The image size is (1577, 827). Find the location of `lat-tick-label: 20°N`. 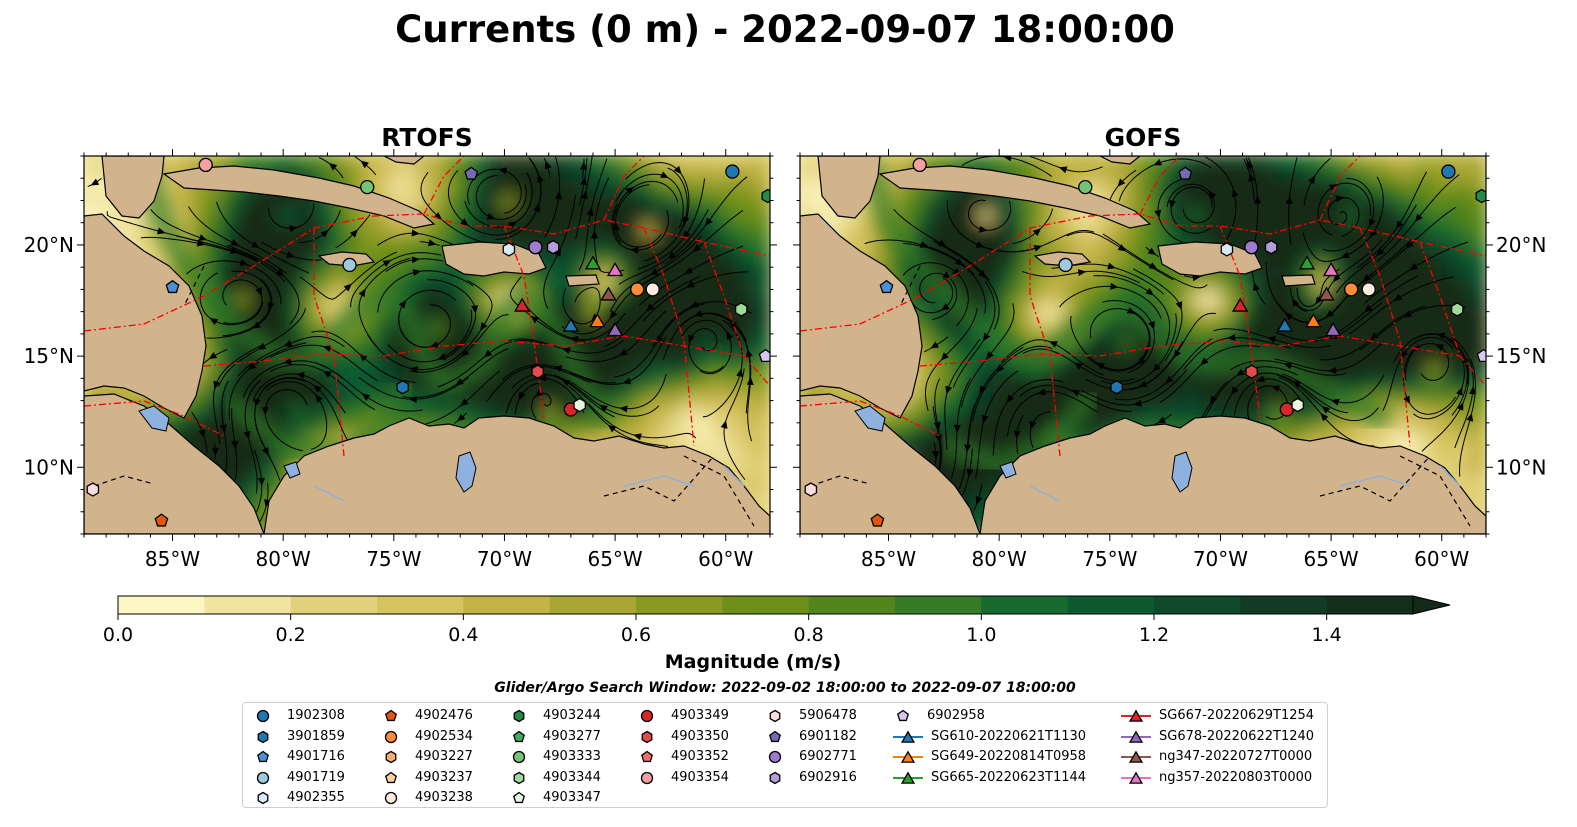

lat-tick-label: 20°N is located at coordinates (49, 245).